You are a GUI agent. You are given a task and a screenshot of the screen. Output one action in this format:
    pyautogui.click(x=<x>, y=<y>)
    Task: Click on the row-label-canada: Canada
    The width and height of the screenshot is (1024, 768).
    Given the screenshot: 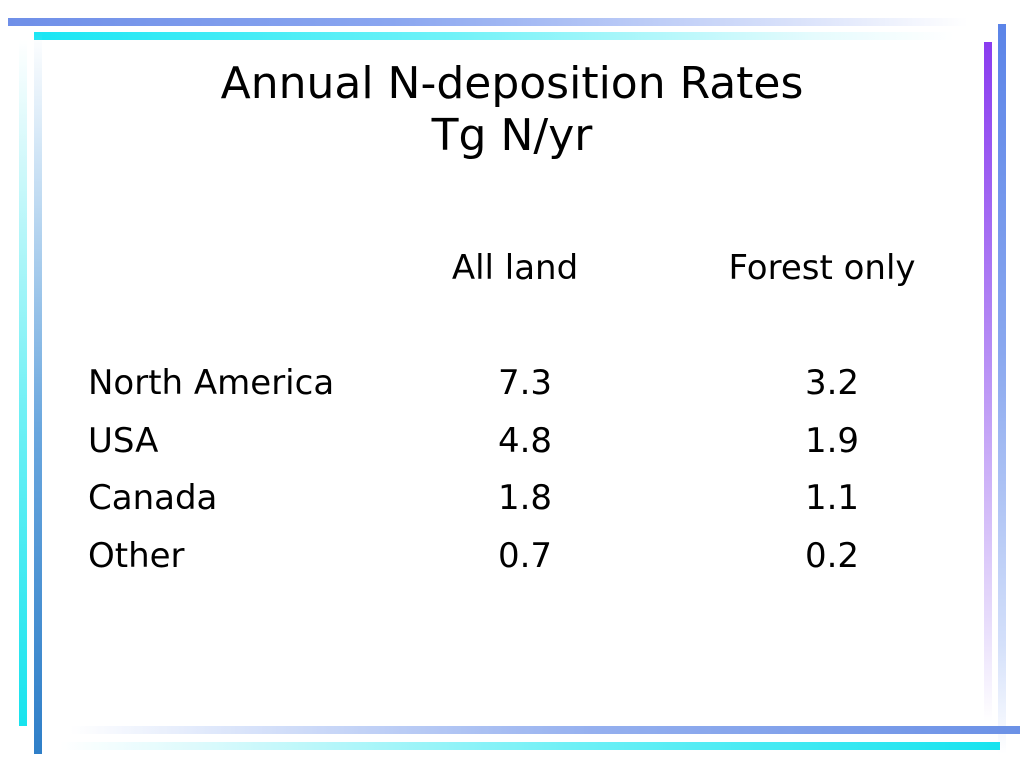 What is the action you would take?
    pyautogui.click(x=153, y=498)
    